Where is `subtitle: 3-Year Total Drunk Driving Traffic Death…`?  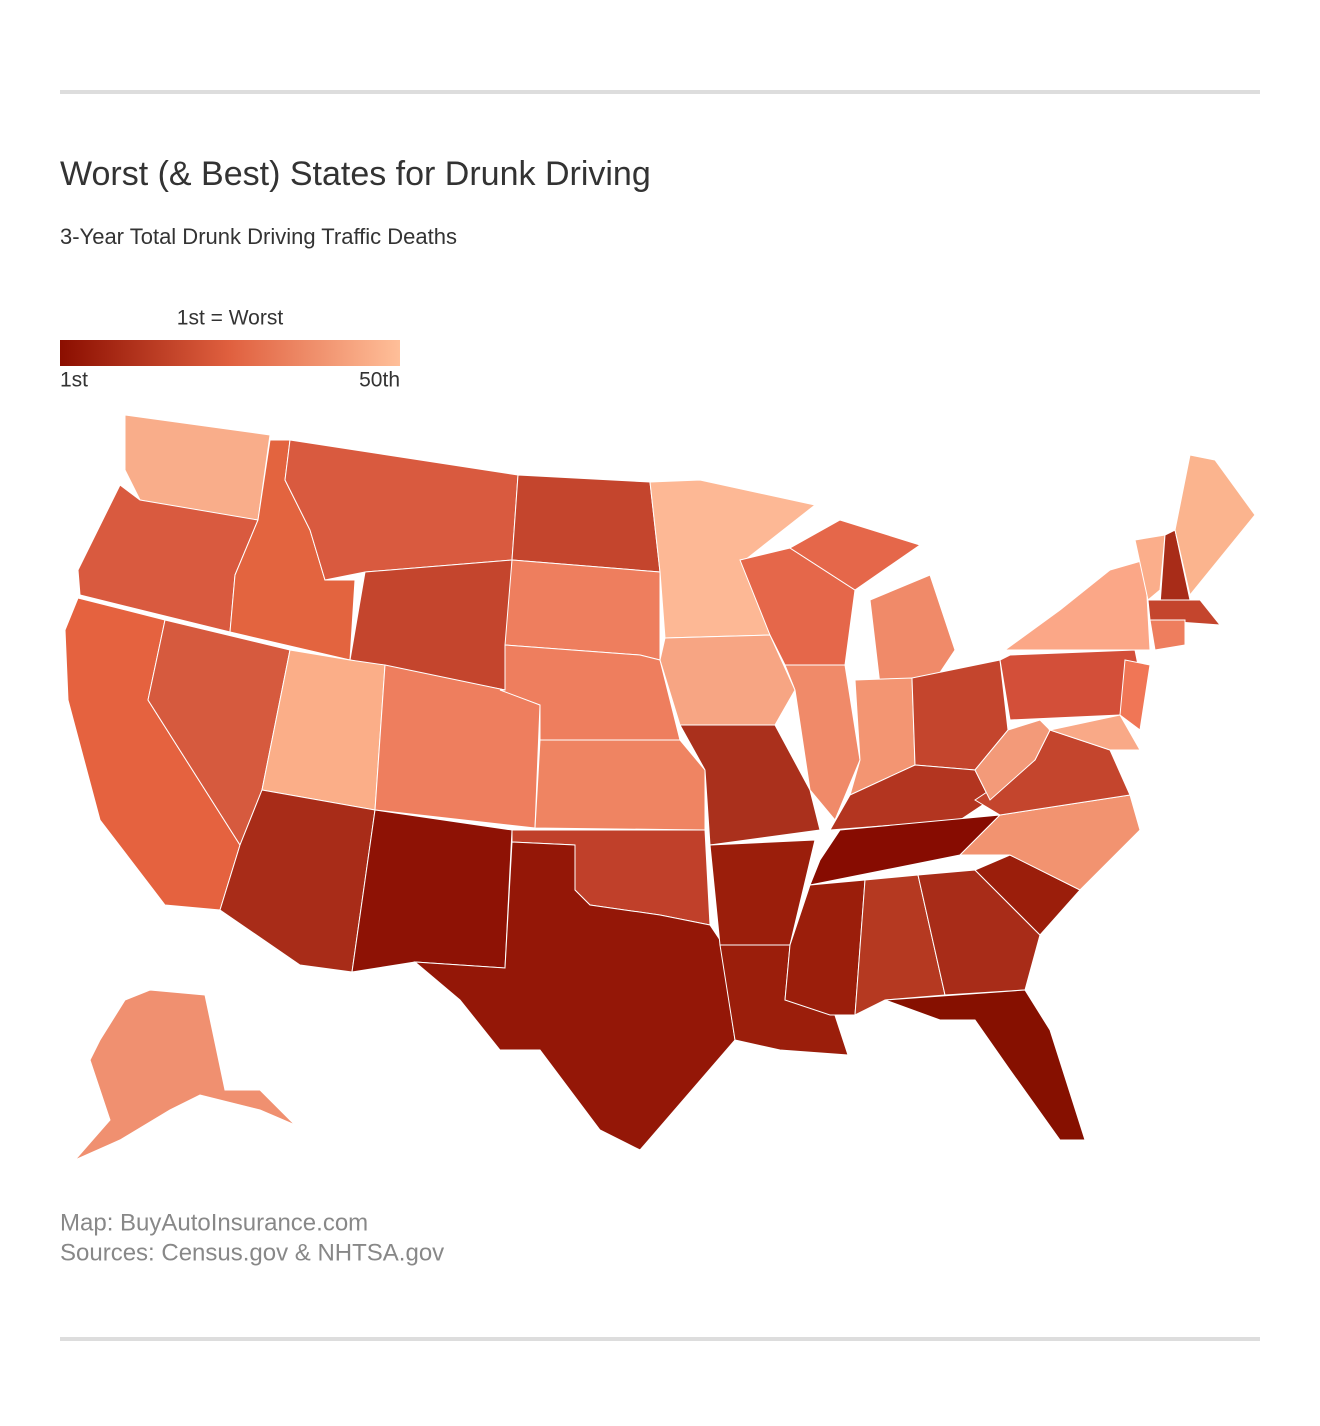 subtitle: 3-Year Total Drunk Driving Traffic Death… is located at coordinates (258, 236).